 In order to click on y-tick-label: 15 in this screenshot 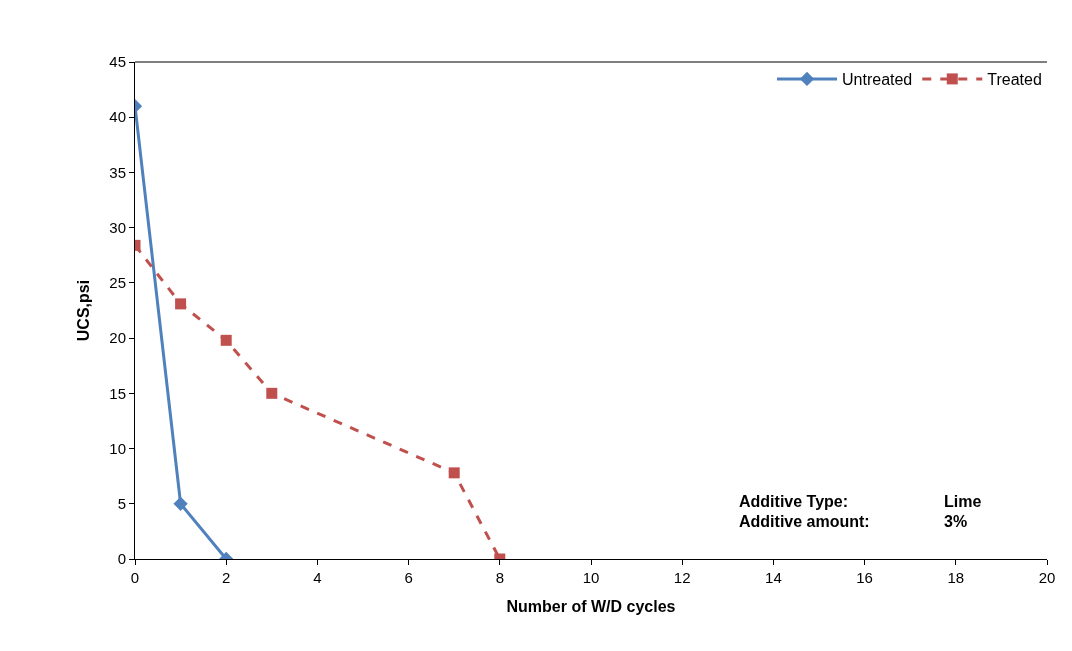, I will do `click(117, 393)`.